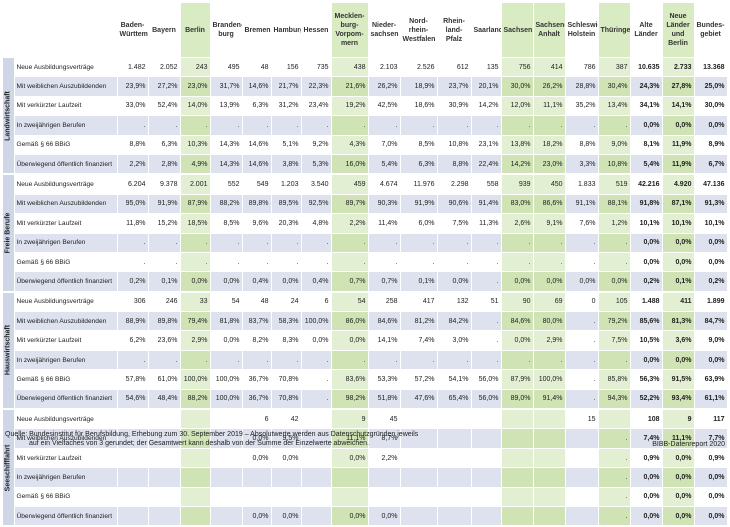 This screenshot has width=730, height=527. What do you see at coordinates (614, 302) in the screenshot?
I see `table-cell: 105` at bounding box center [614, 302].